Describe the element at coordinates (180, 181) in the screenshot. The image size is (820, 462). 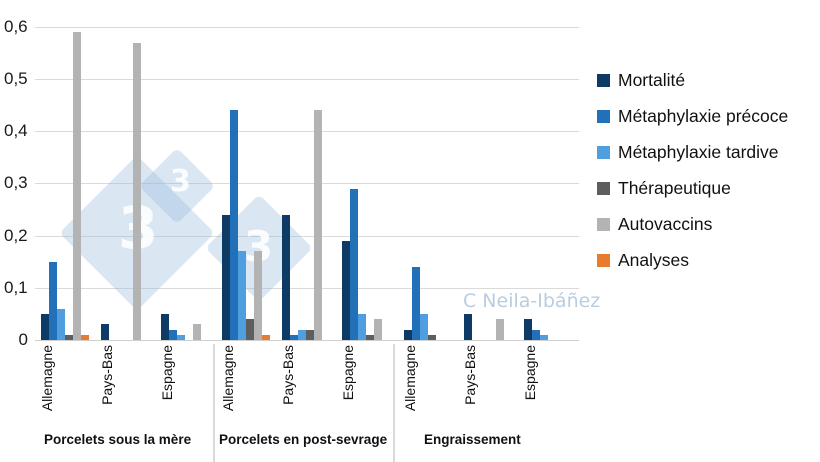
I see `watermark-three: 3` at that location.